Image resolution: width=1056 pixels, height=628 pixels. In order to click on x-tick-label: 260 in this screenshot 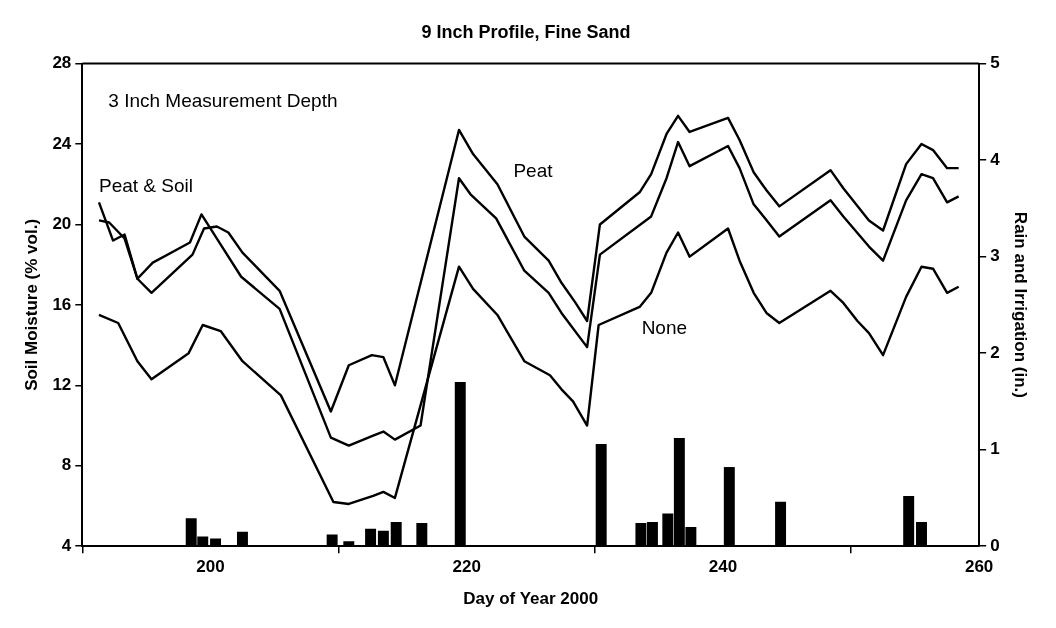, I will do `click(979, 567)`.